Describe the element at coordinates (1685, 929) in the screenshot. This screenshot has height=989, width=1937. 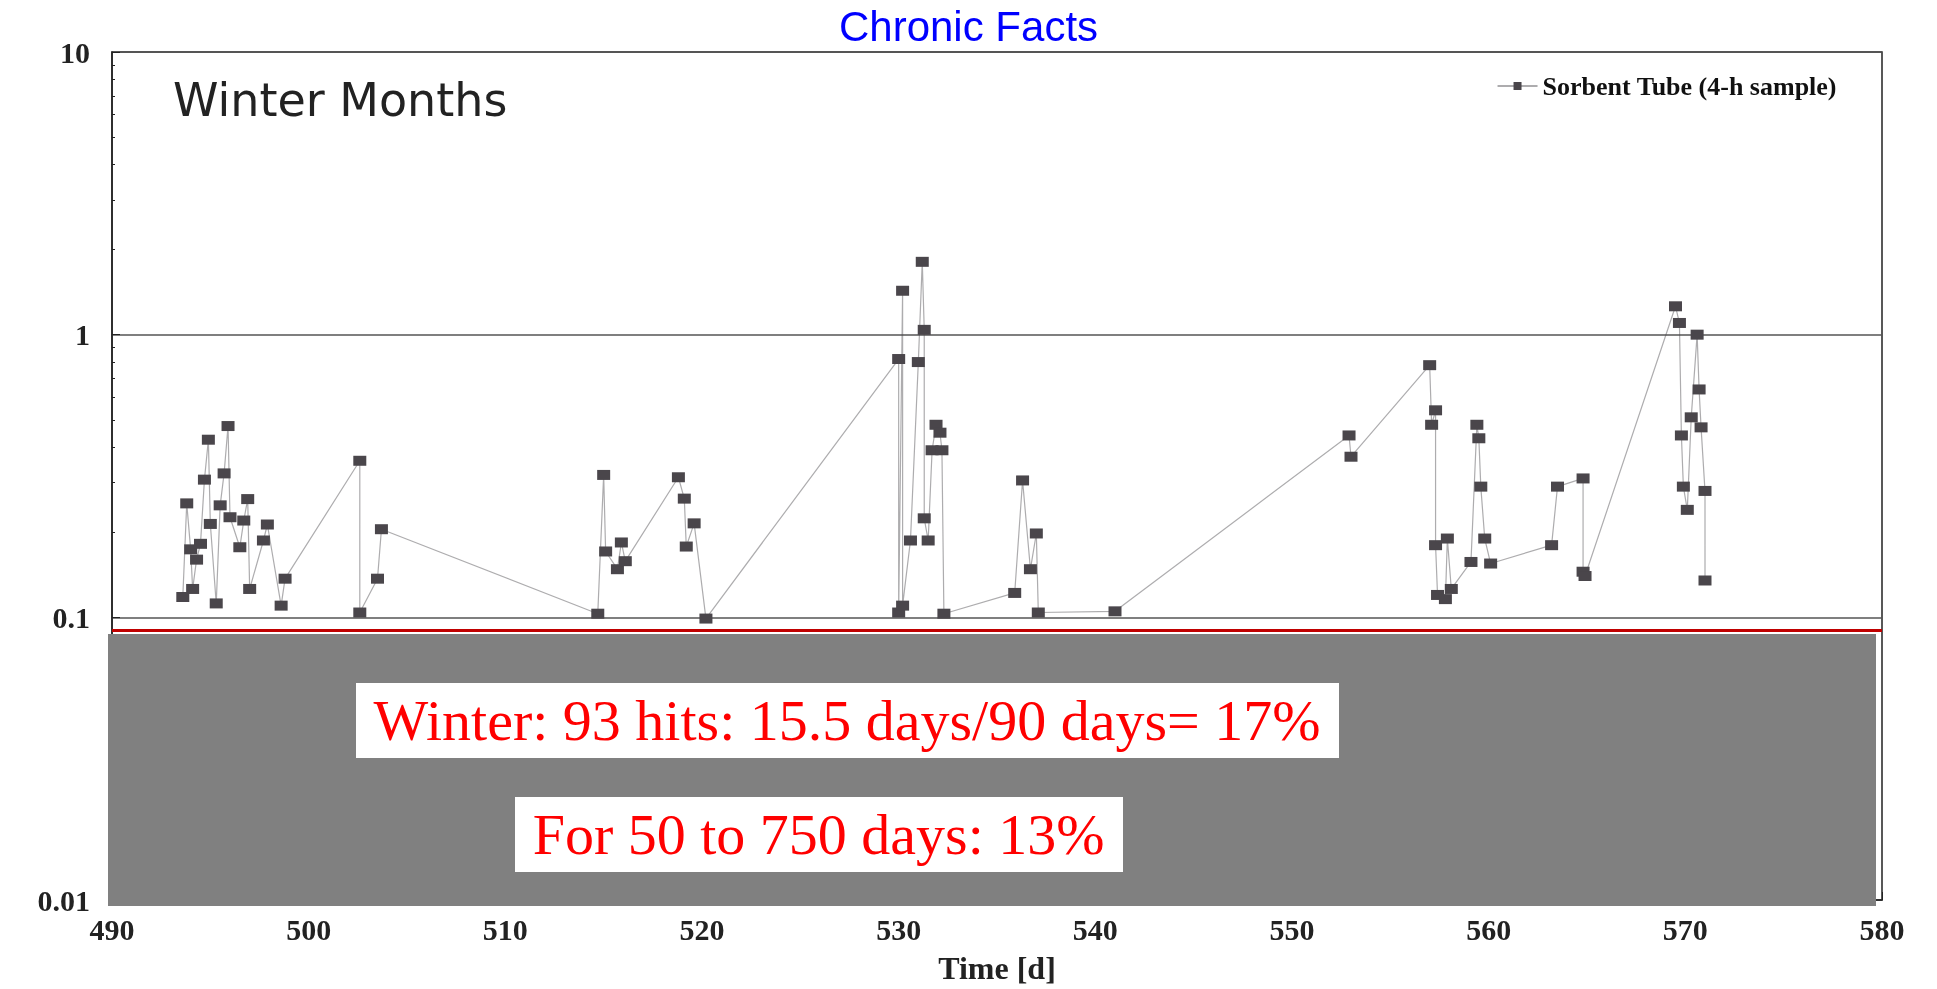
I see `x-tick-label: 570` at that location.